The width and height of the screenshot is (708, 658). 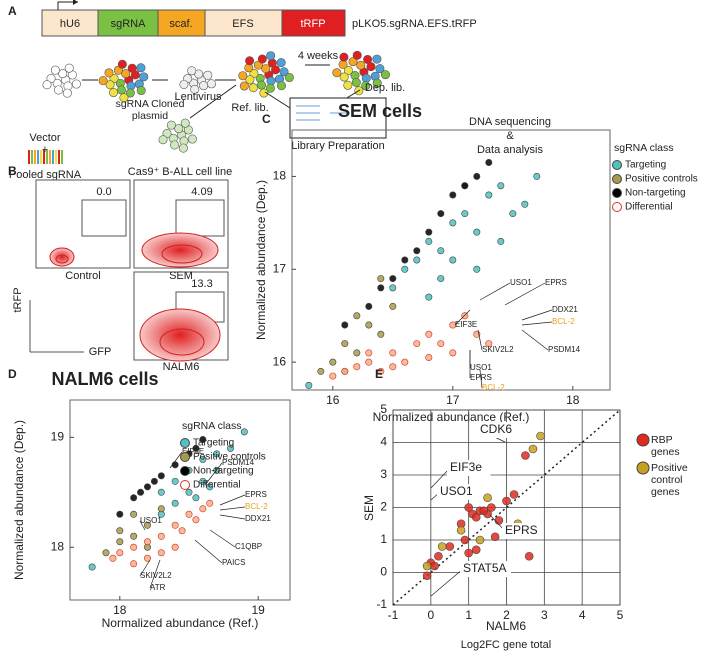 What do you see at coordinates (180, 500) in the screenshot?
I see `plot-frame` at bounding box center [180, 500].